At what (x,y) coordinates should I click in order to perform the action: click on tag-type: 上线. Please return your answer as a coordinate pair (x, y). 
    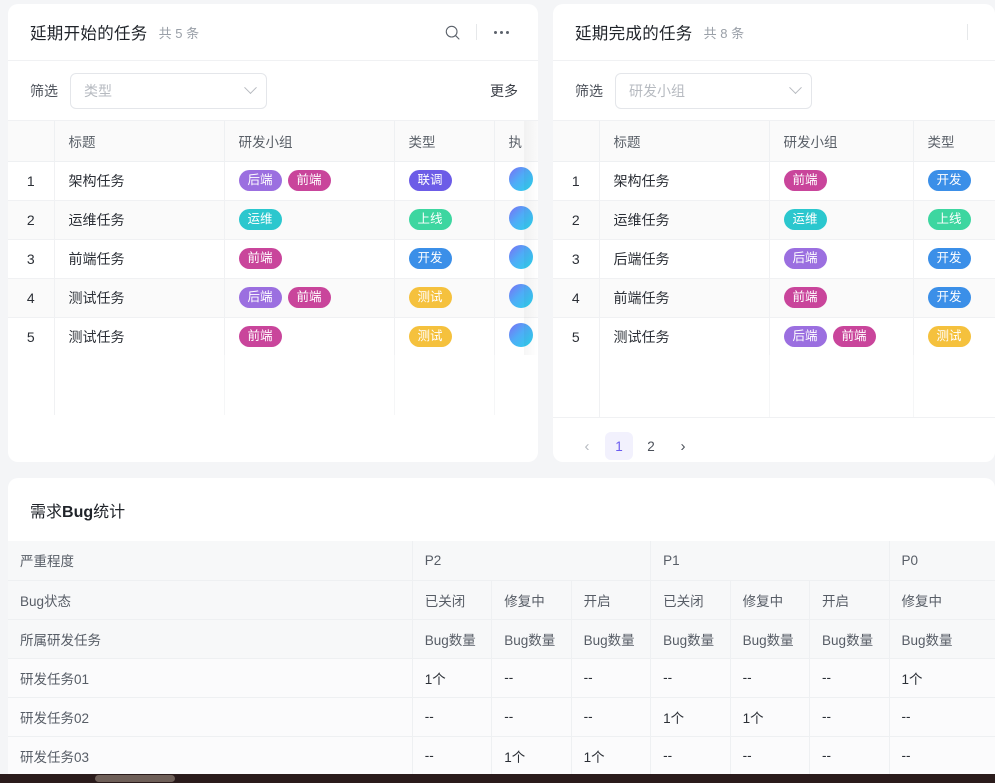
    Looking at the image, I should click on (949, 219).